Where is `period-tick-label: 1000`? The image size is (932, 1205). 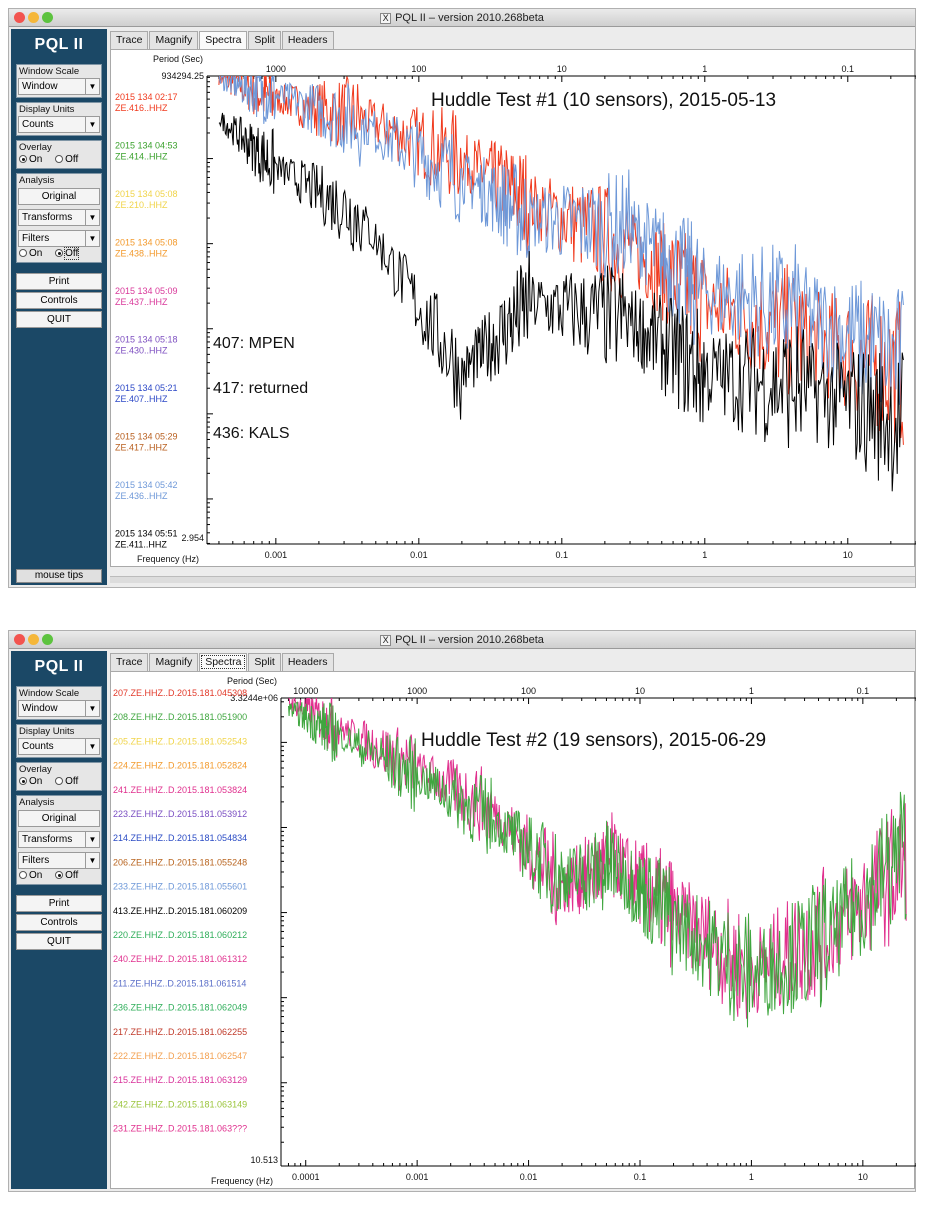
period-tick-label: 1000 is located at coordinates (276, 69).